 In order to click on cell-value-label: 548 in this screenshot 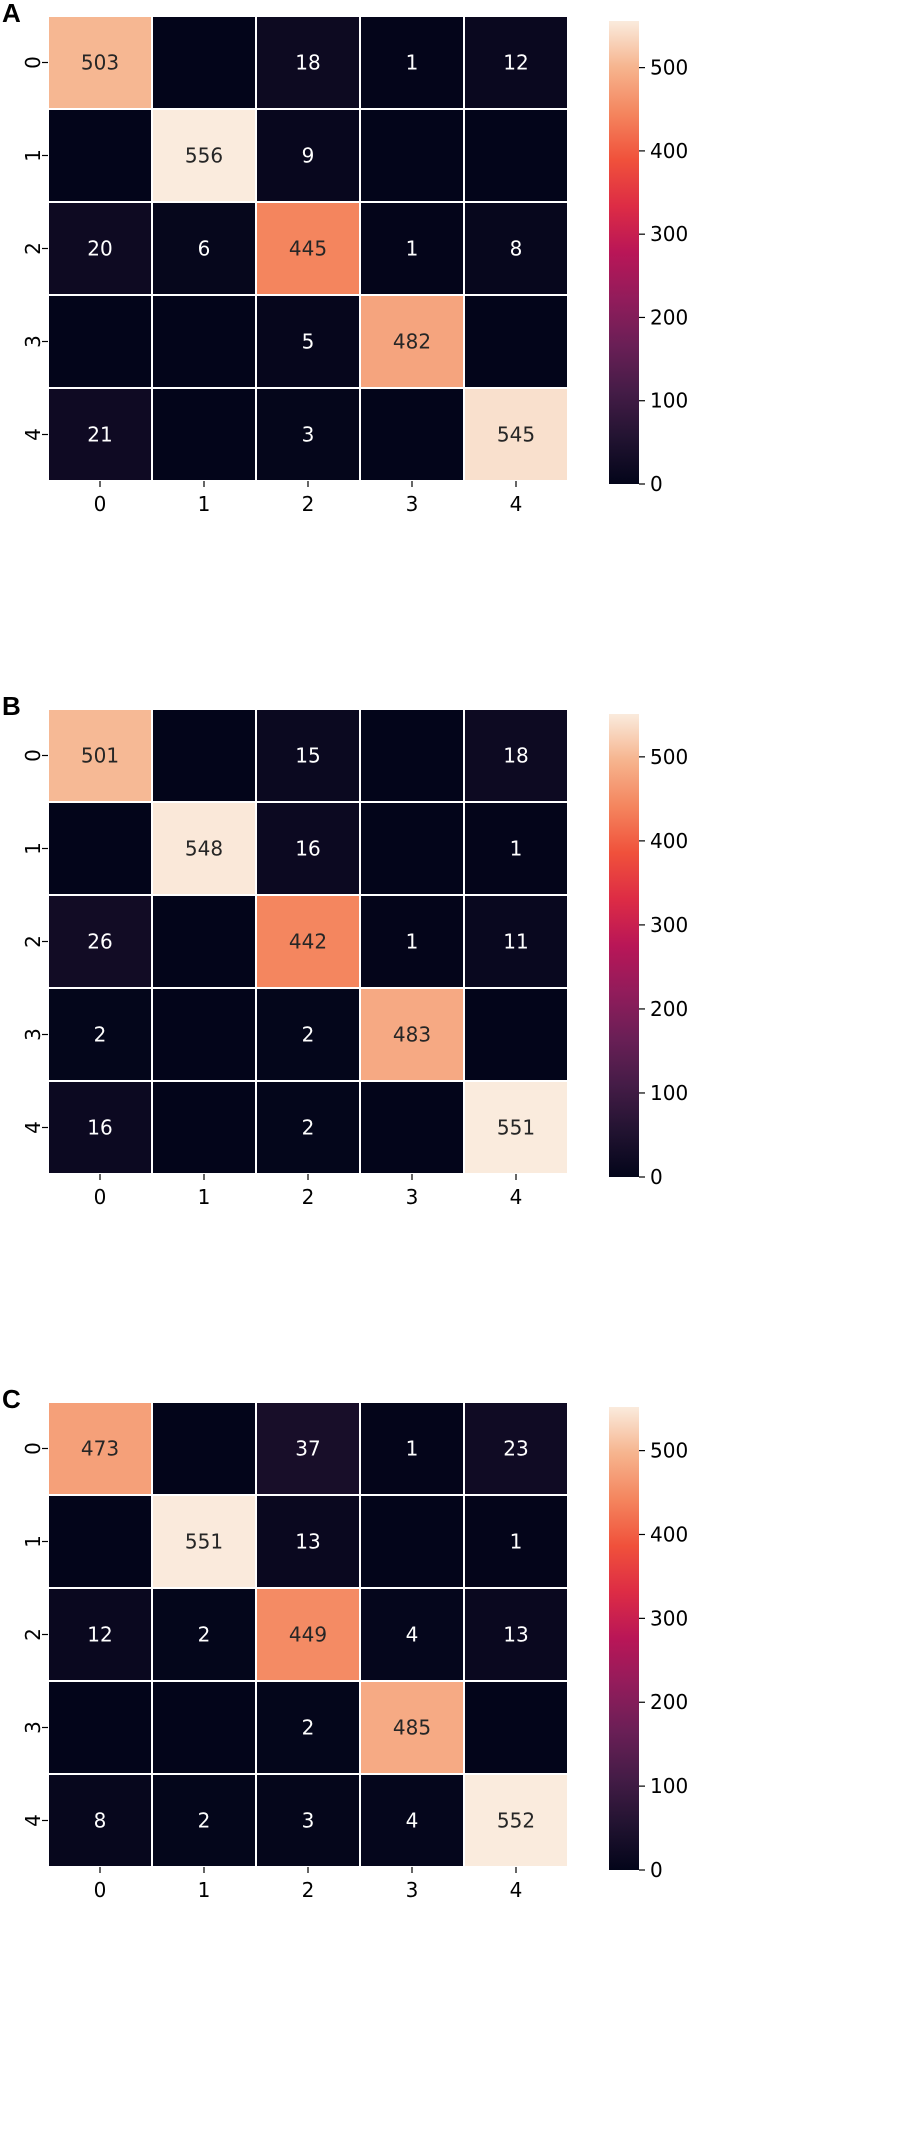, I will do `click(204, 849)`.